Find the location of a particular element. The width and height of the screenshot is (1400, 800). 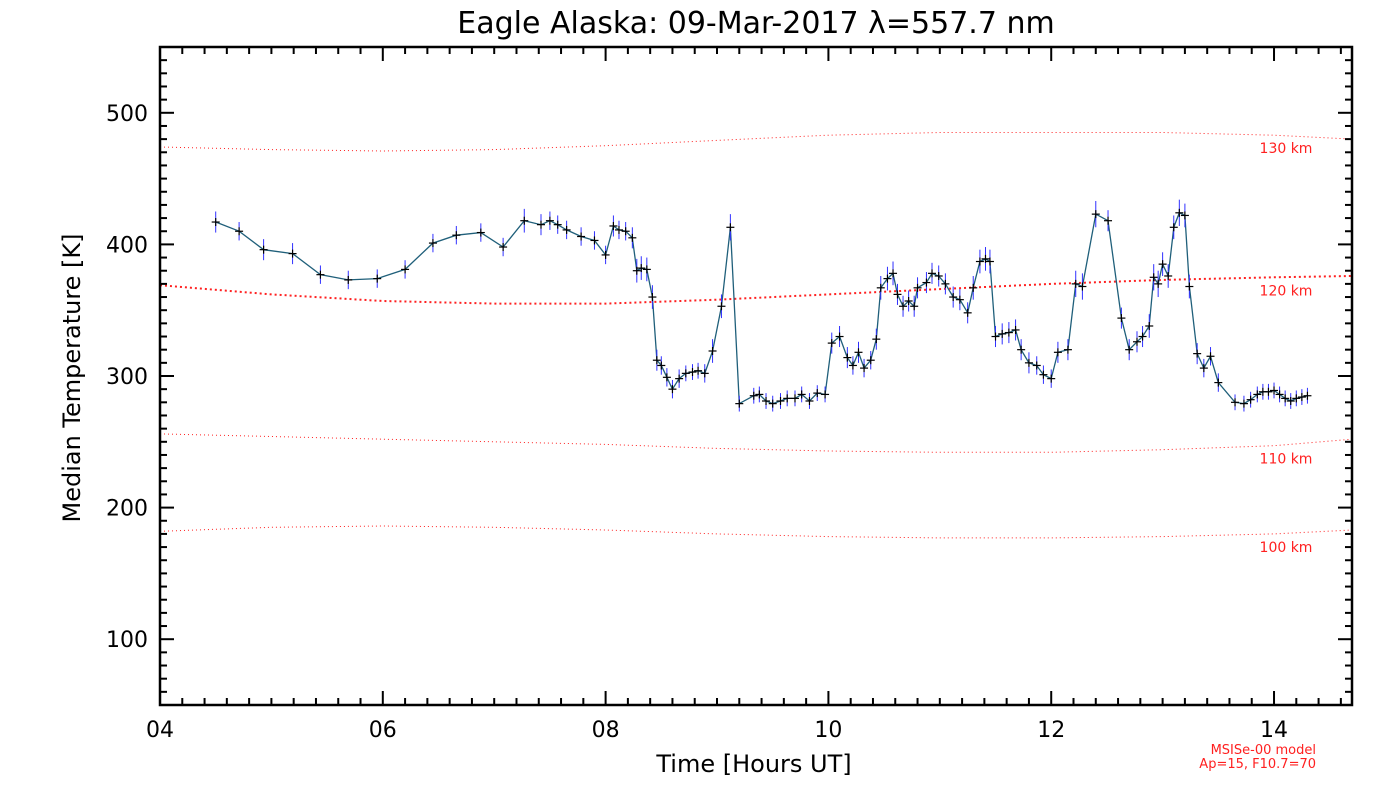

y-tick-label: 400 is located at coordinates (127, 245).